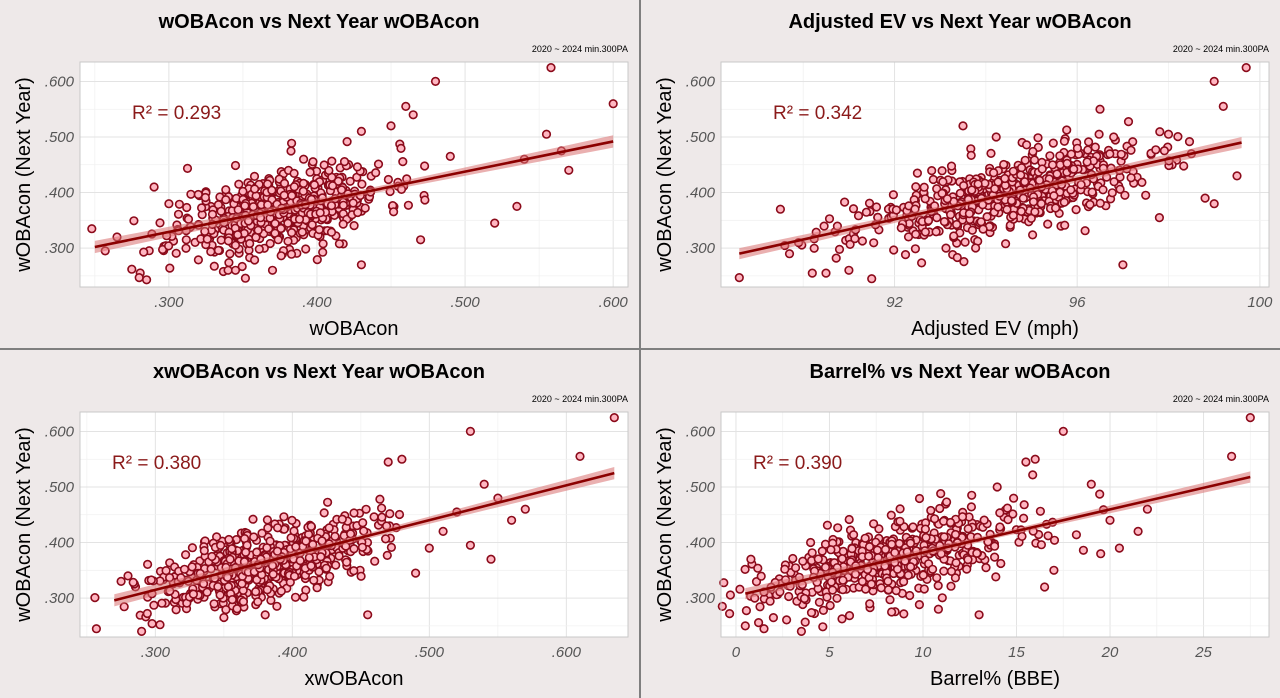 The height and width of the screenshot is (698, 1280). What do you see at coordinates (959, 22) in the screenshot?
I see `chart-title: Adjusted EV vs Next Year wOBAcon` at bounding box center [959, 22].